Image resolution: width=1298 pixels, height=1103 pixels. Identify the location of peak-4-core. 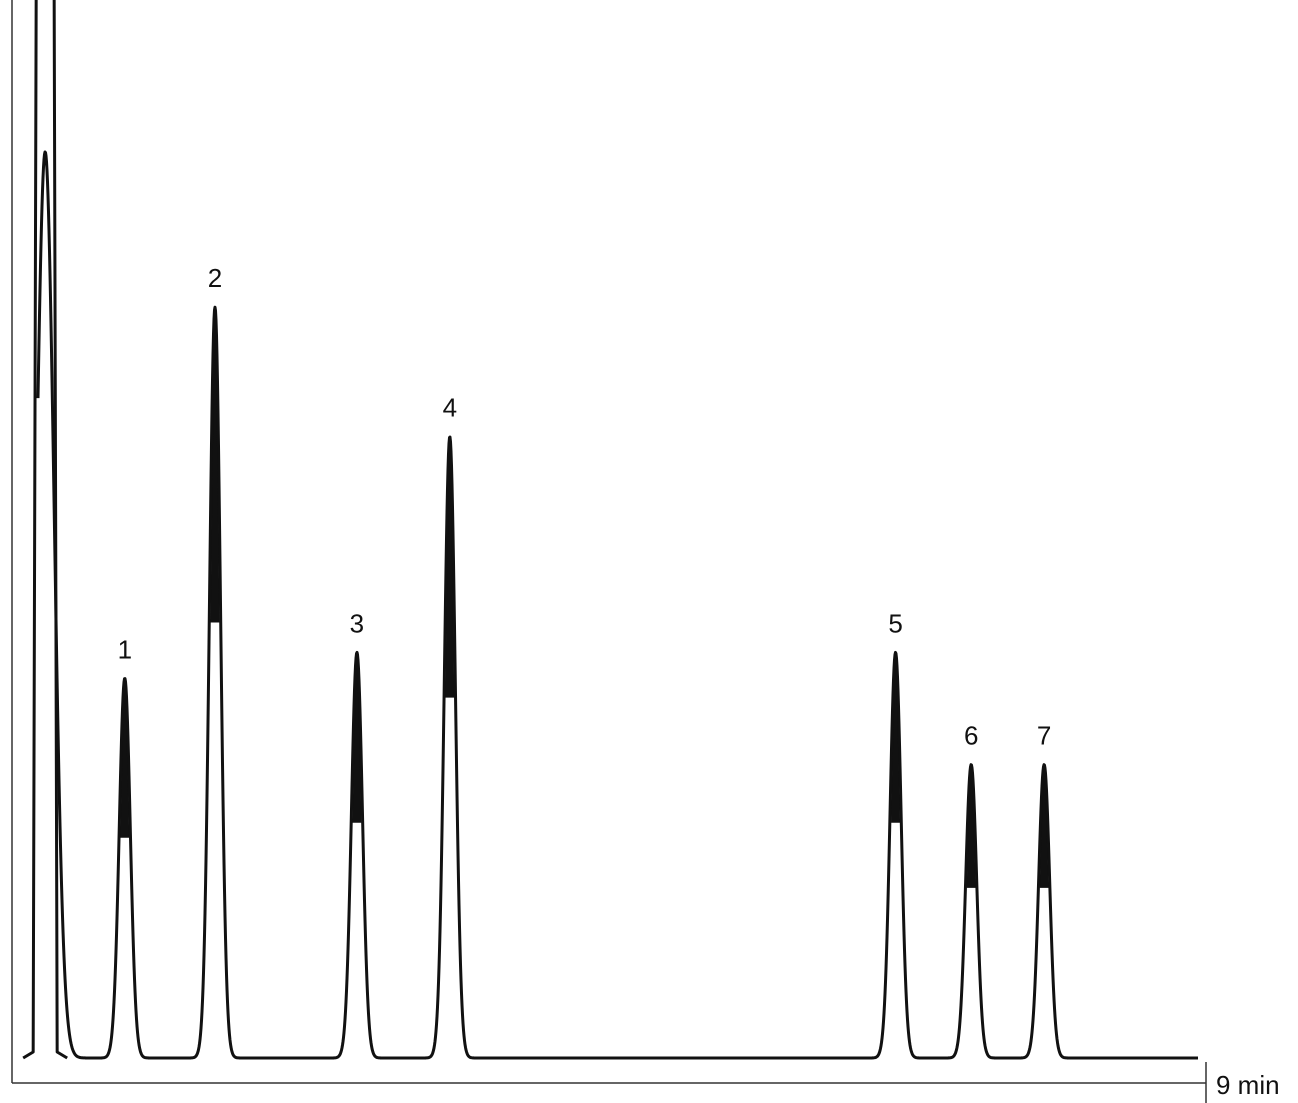
(450, 567).